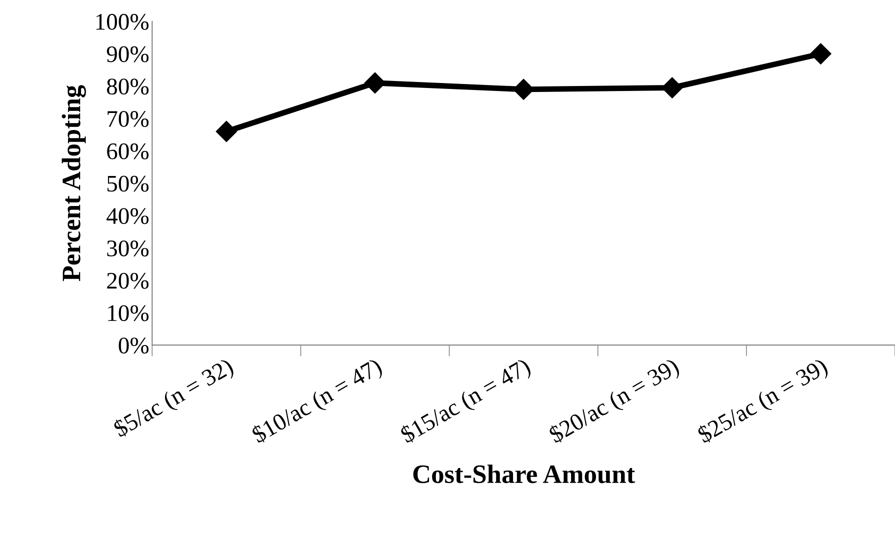  I want to click on x-axis-title: Cost-Share Amount, so click(524, 474).